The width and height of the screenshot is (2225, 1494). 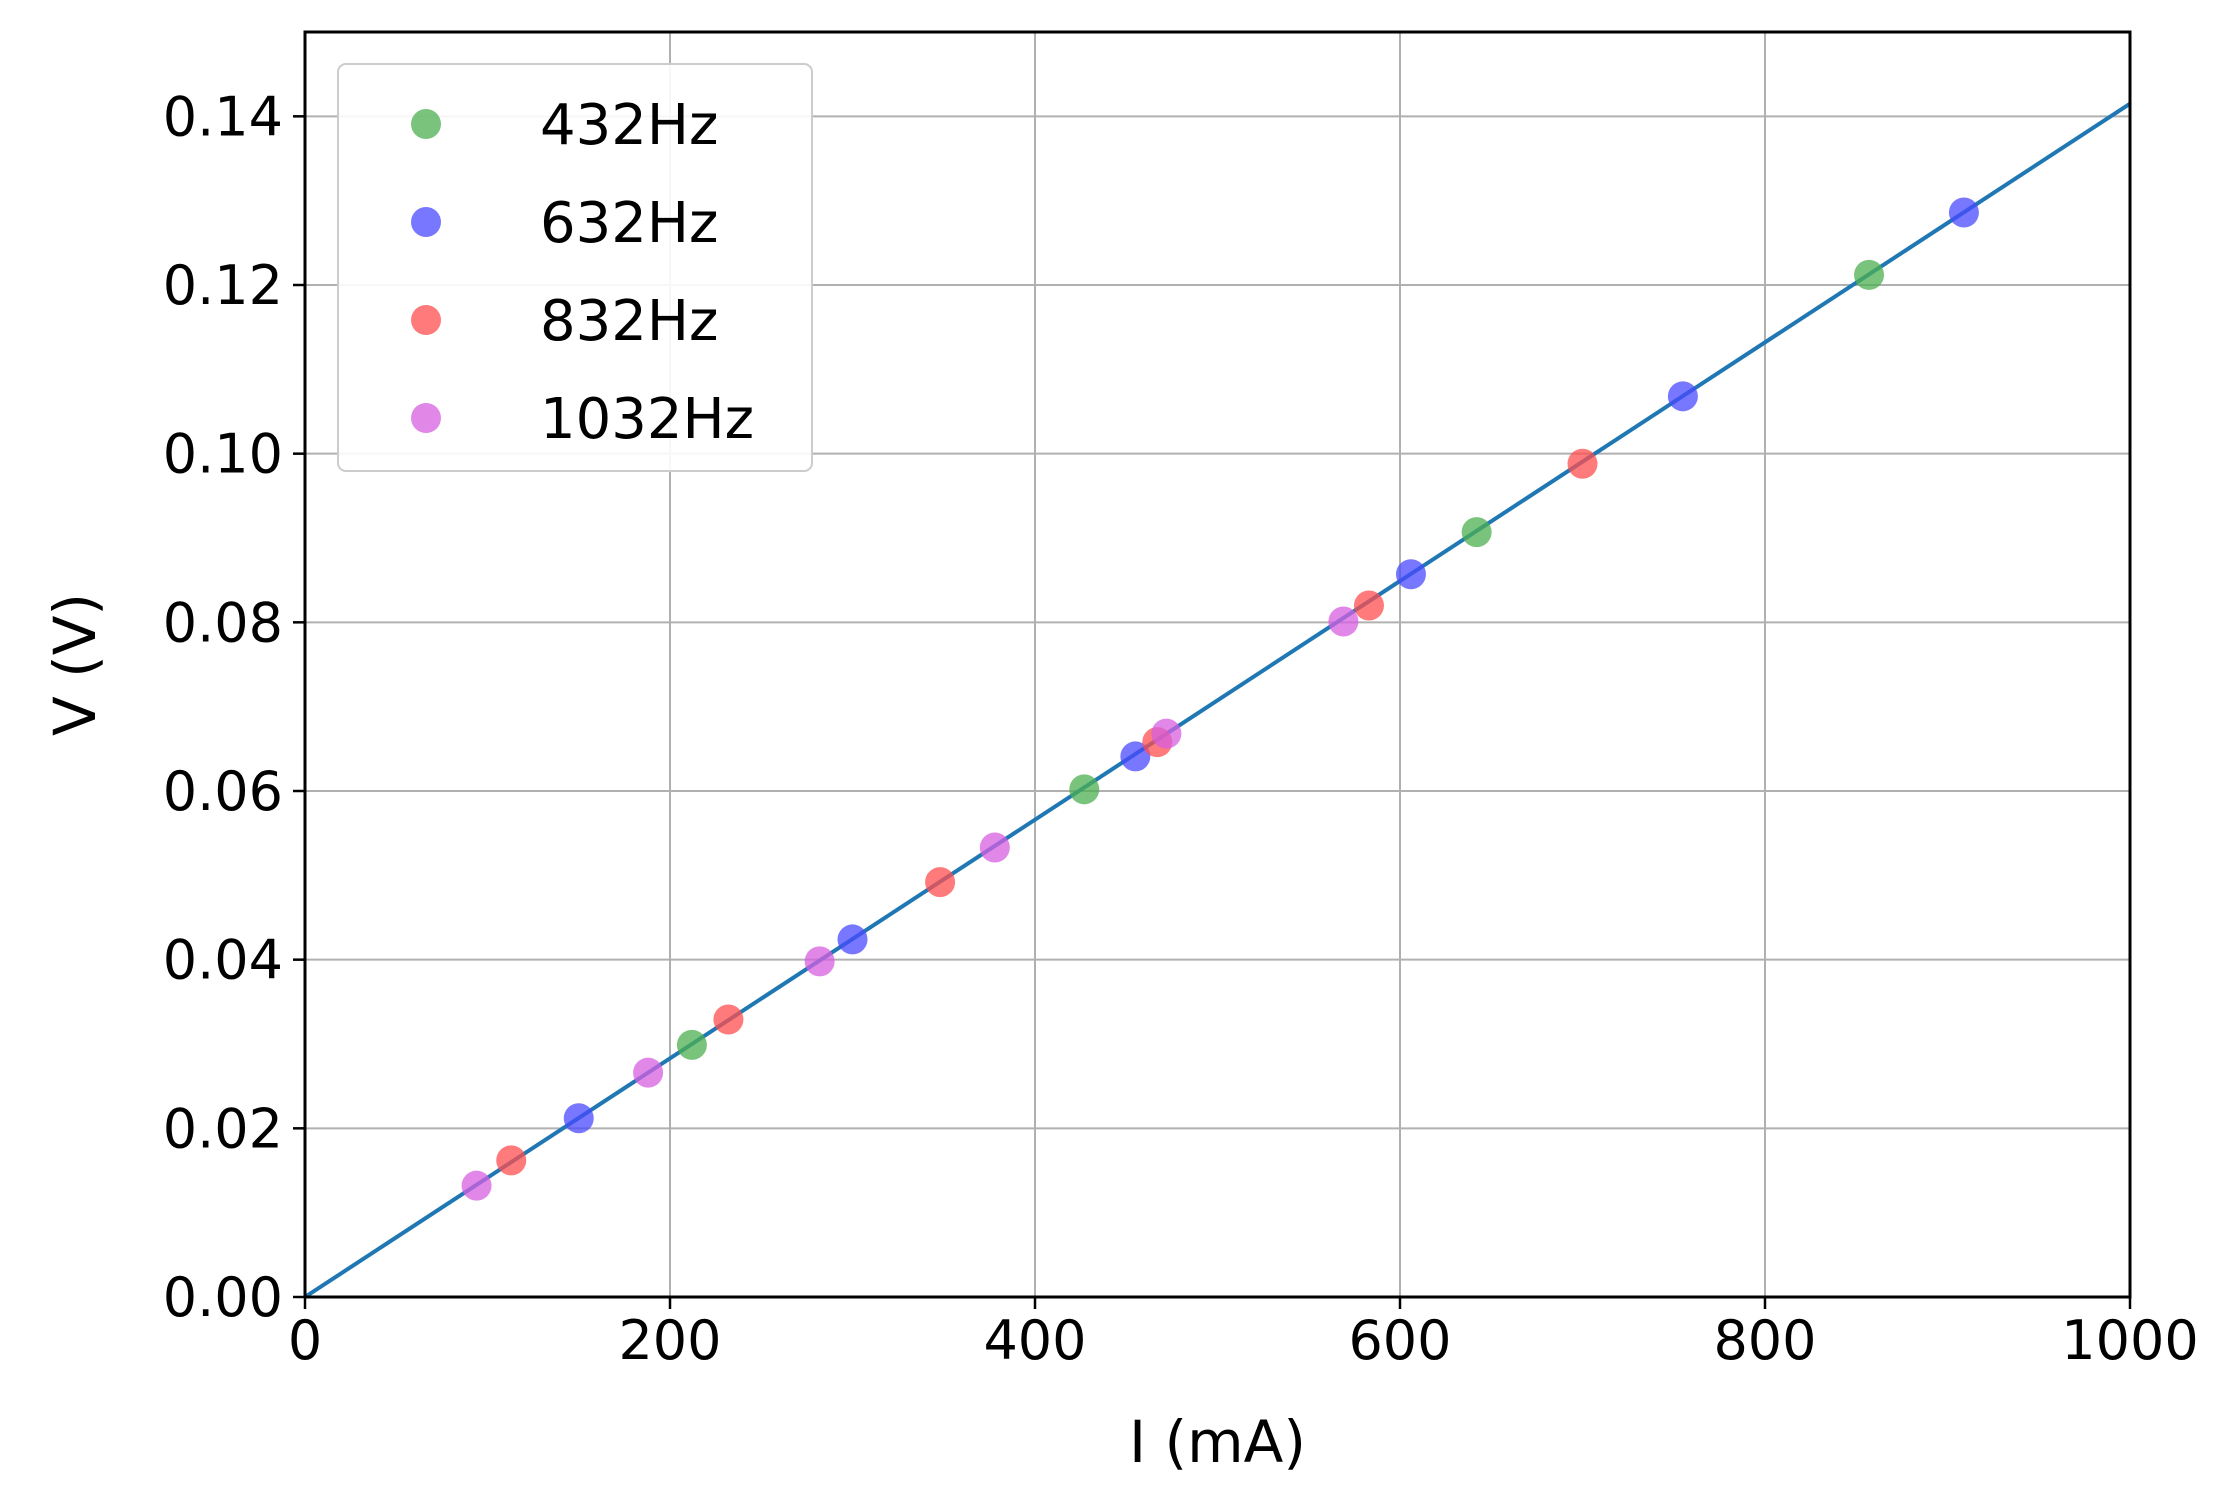 I want to click on legend: 432Hz 632Hz 832Hz 1032Hz, so click(x=575, y=267).